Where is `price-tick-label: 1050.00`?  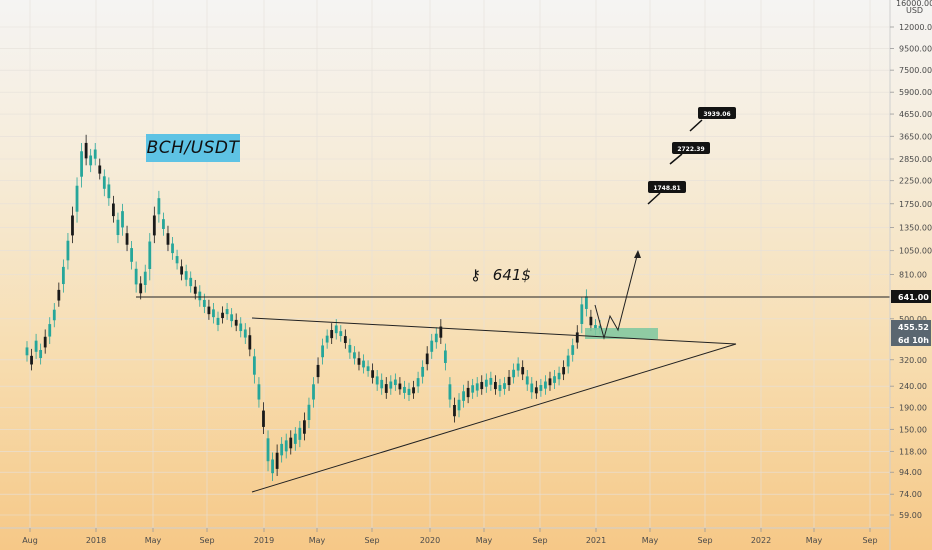 price-tick-label: 1050.00 is located at coordinates (915, 251).